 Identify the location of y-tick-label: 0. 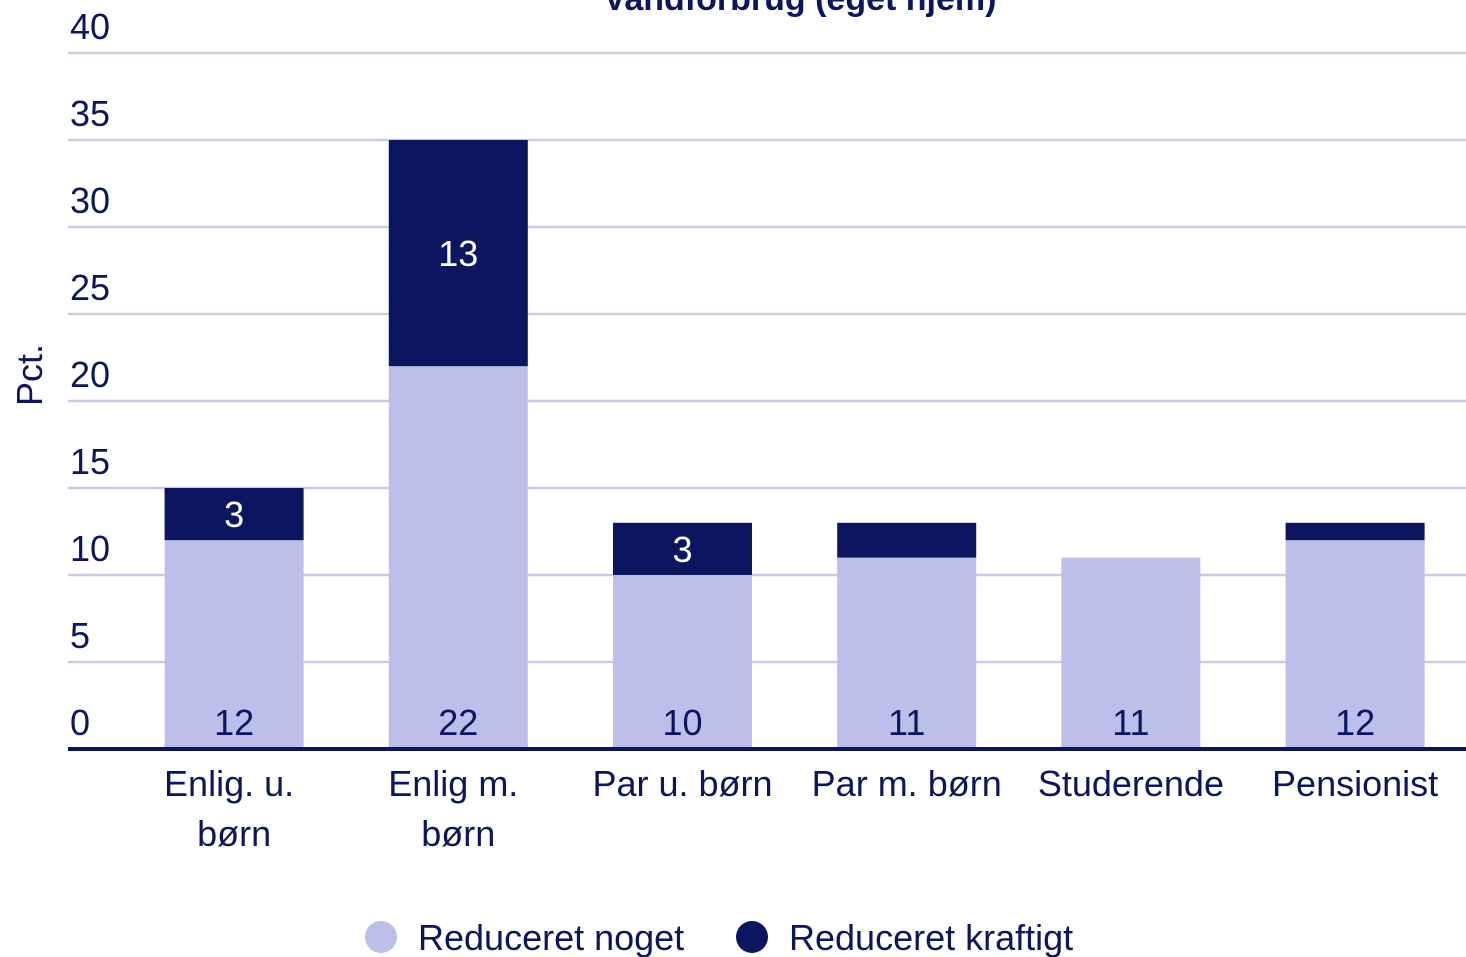
(80, 722).